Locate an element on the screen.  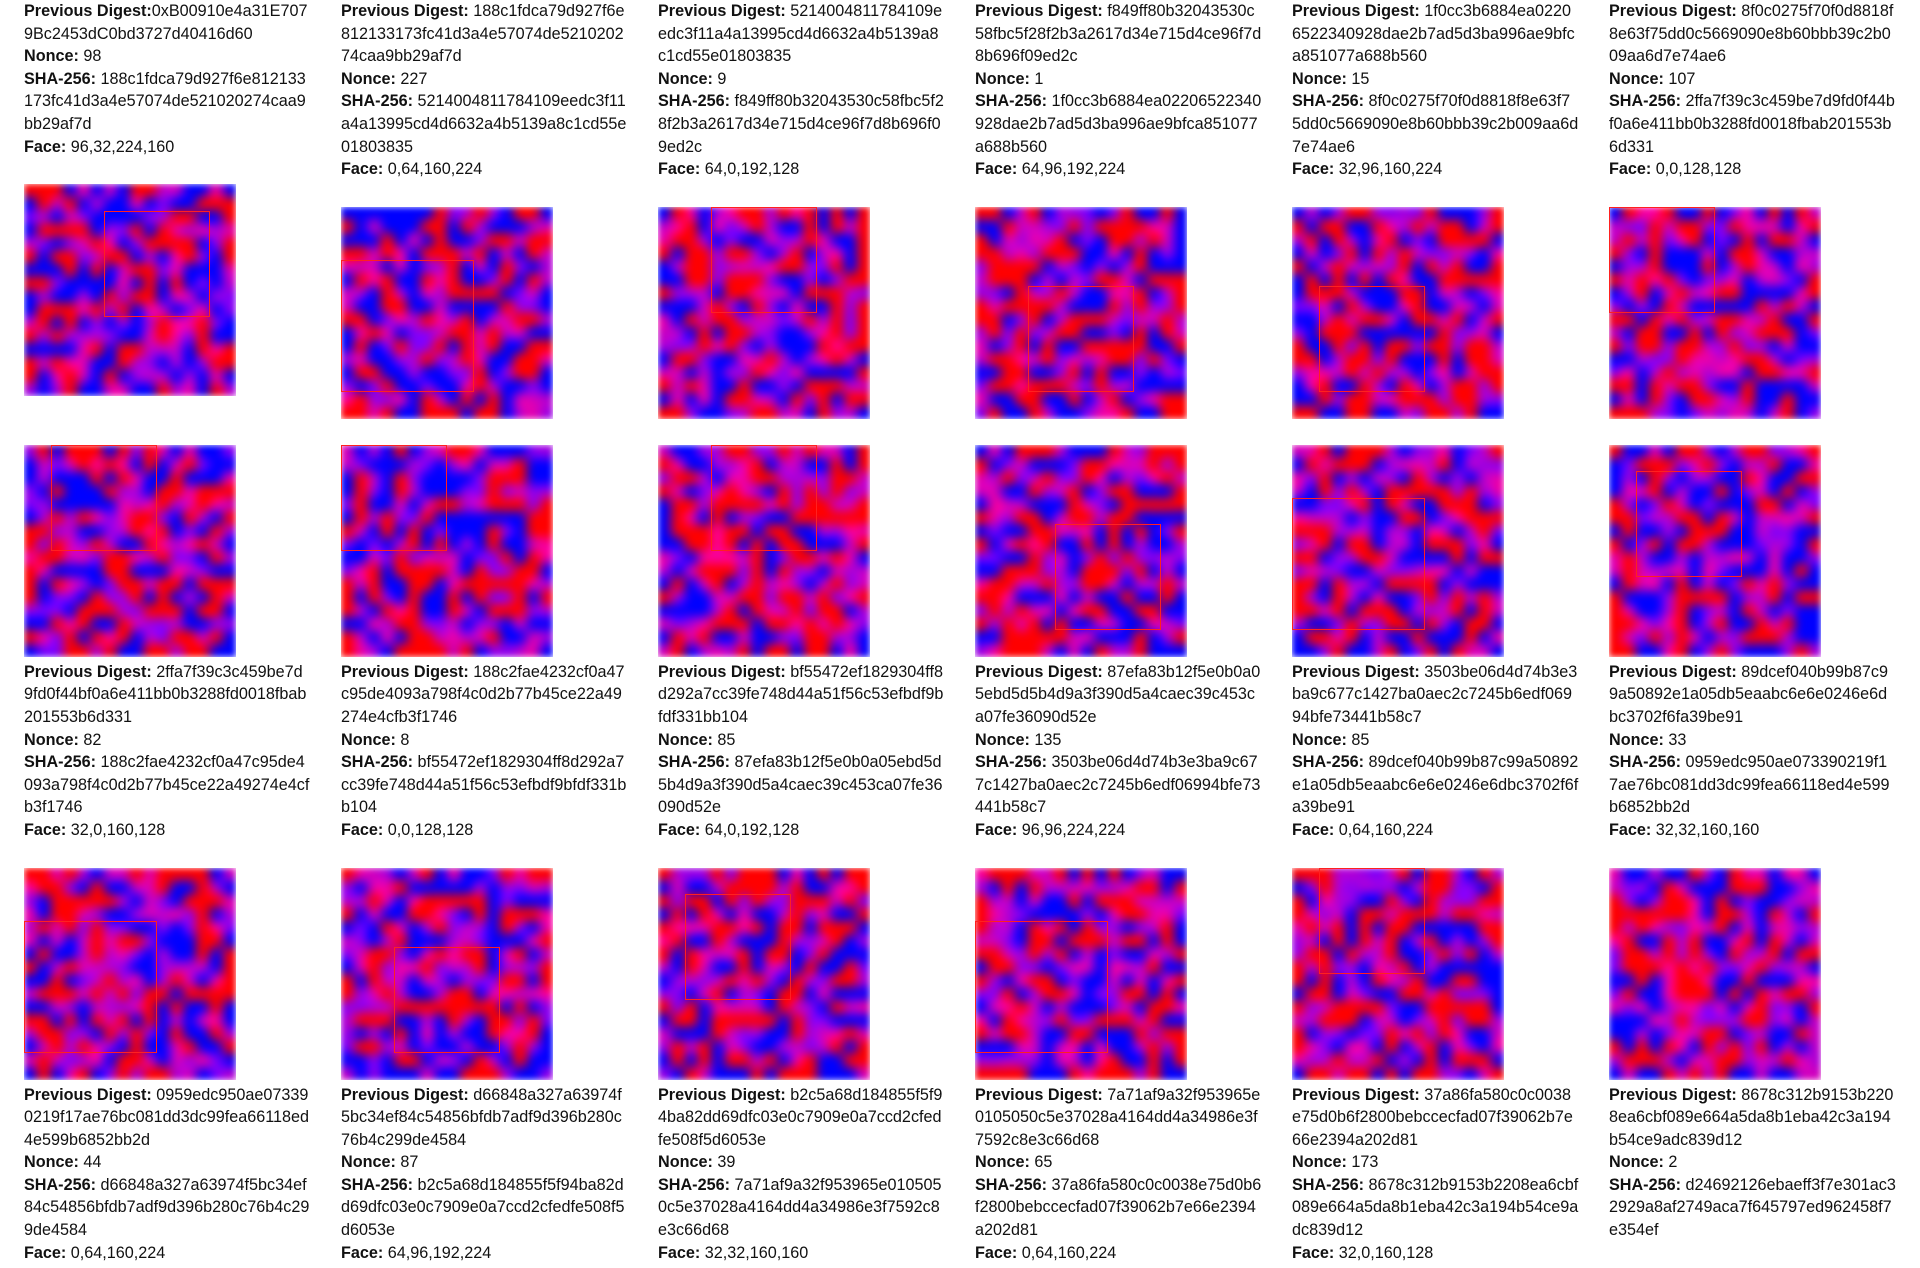
face-coords-value: 0,0,128,128 is located at coordinates (1696, 169).